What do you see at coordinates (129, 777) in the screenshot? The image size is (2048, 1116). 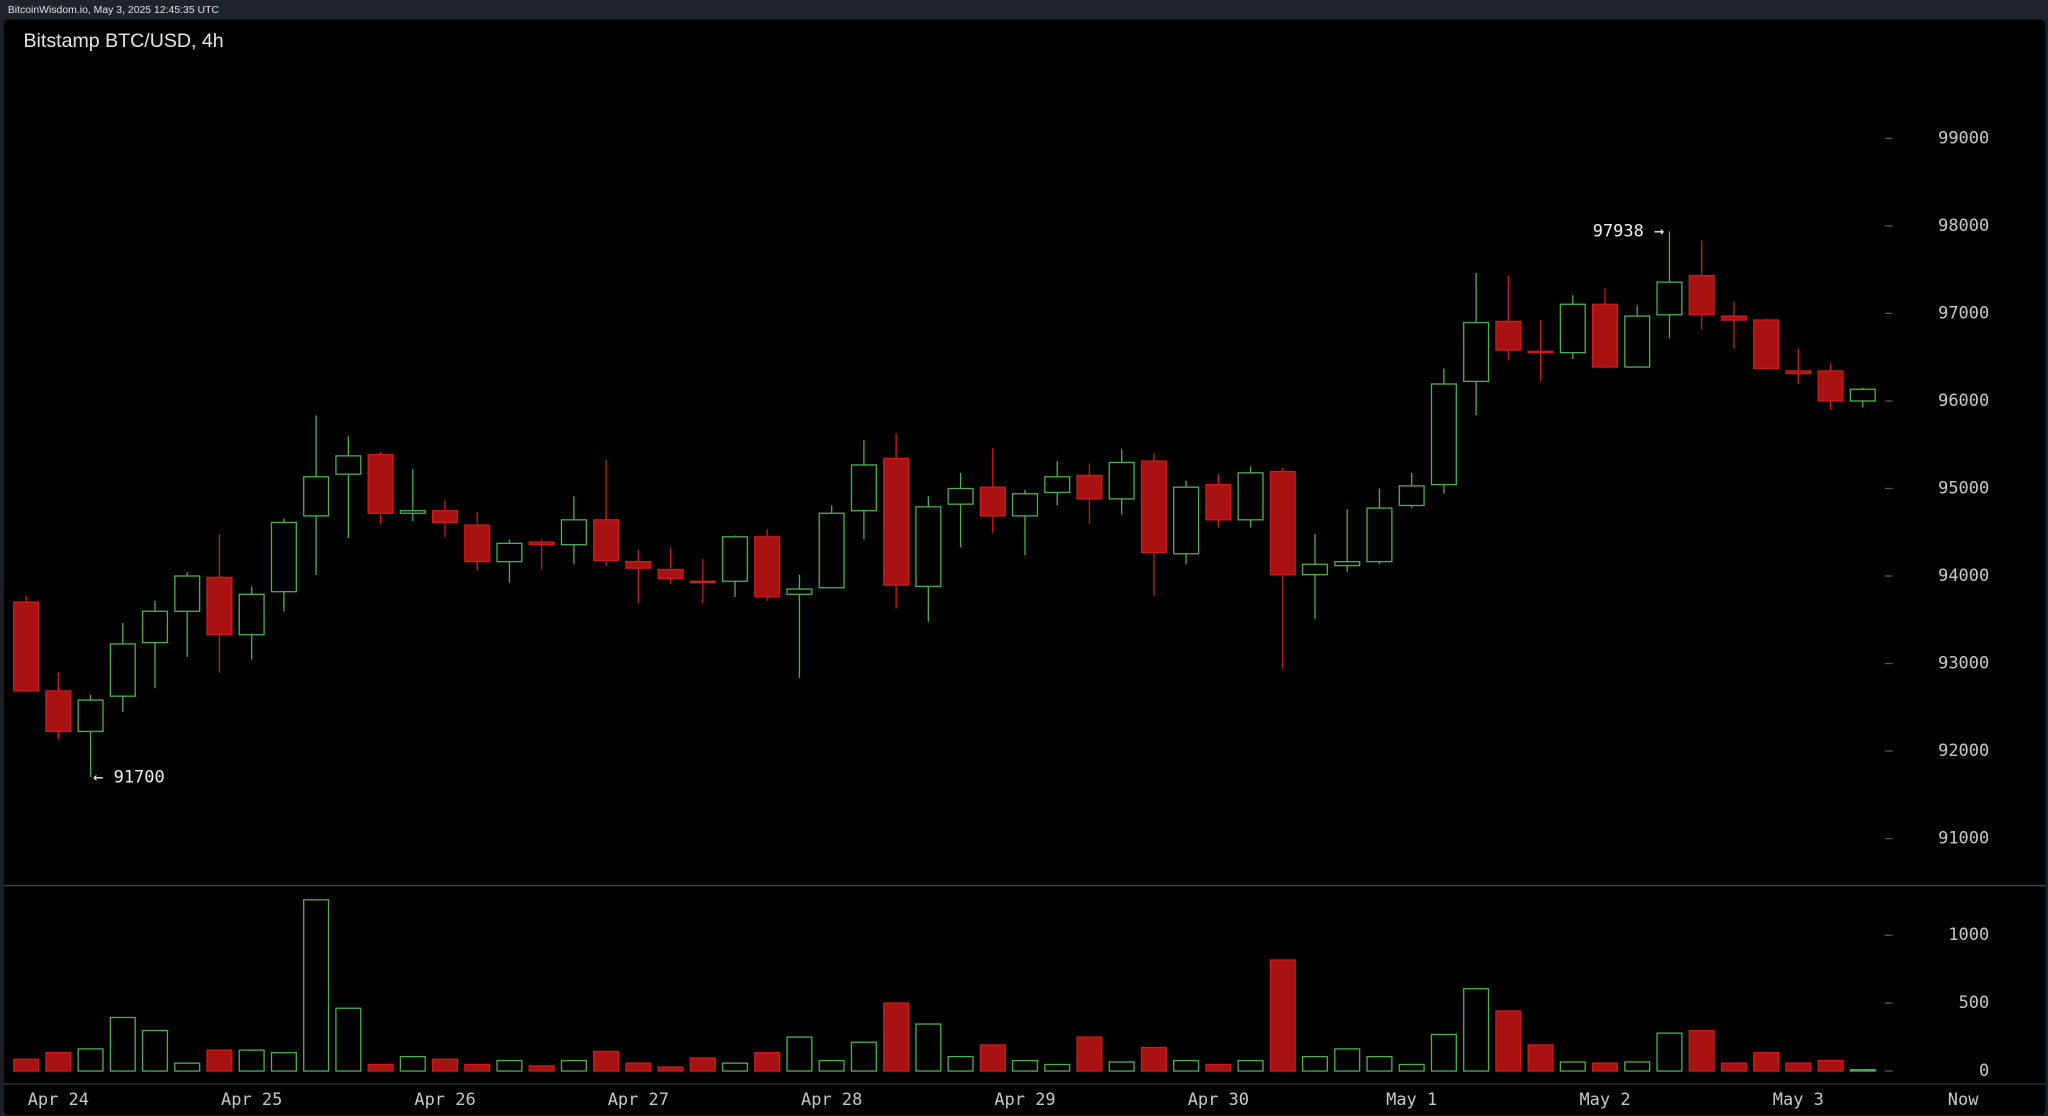 I see `low-annotation: ← 91700` at bounding box center [129, 777].